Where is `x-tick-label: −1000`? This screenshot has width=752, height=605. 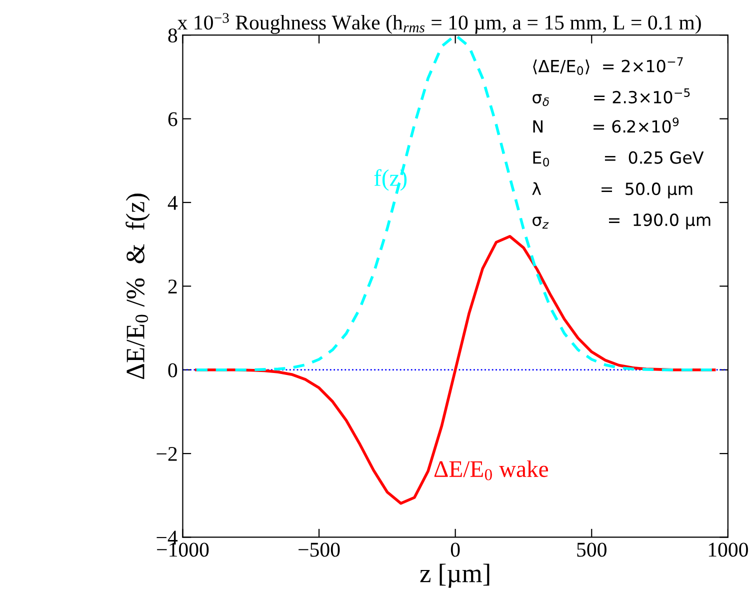 x-tick-label: −1000 is located at coordinates (183, 549).